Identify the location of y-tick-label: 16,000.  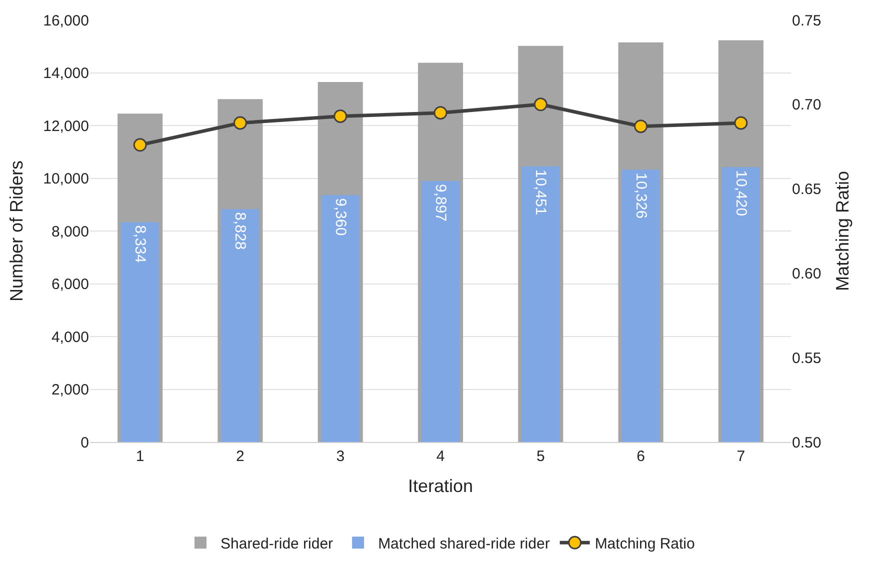
(66, 21).